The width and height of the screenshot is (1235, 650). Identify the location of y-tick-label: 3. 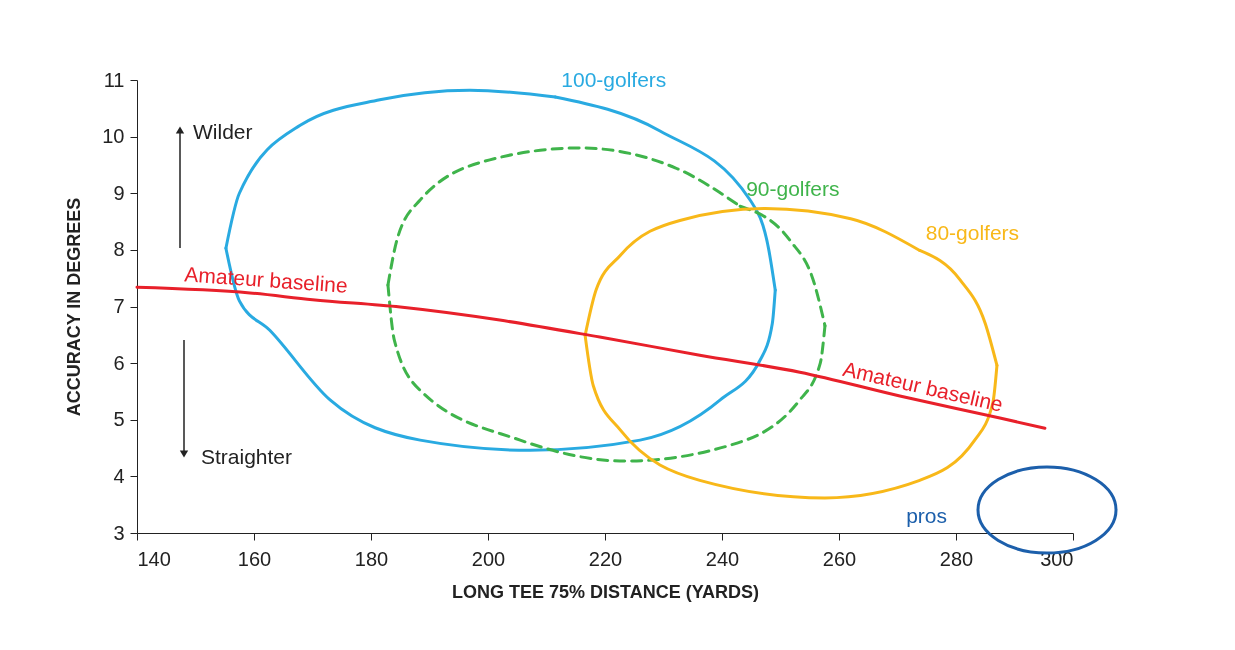
(119, 532).